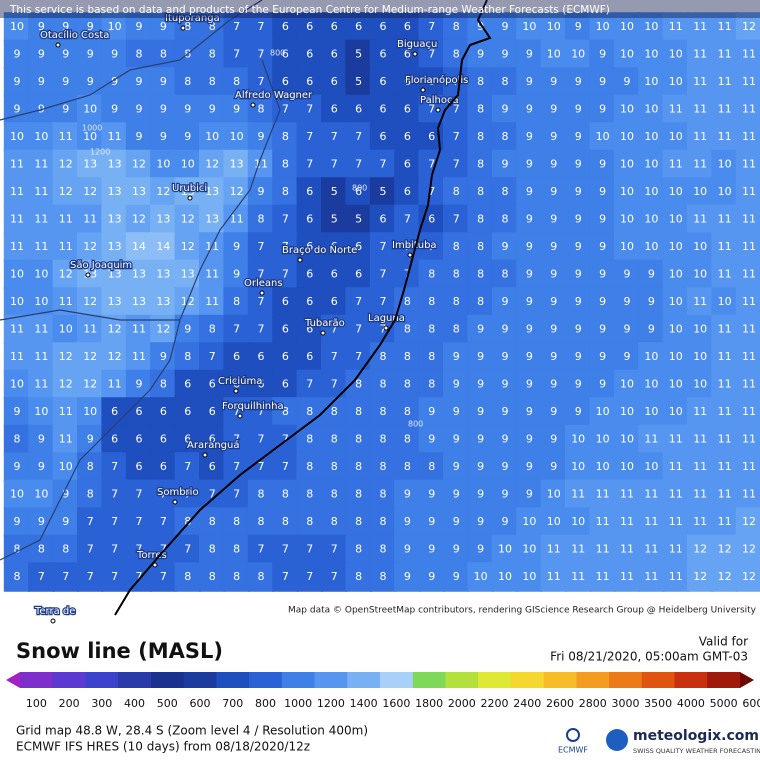  What do you see at coordinates (119, 651) in the screenshot?
I see `legend-title: Snow line (MASL)` at bounding box center [119, 651].